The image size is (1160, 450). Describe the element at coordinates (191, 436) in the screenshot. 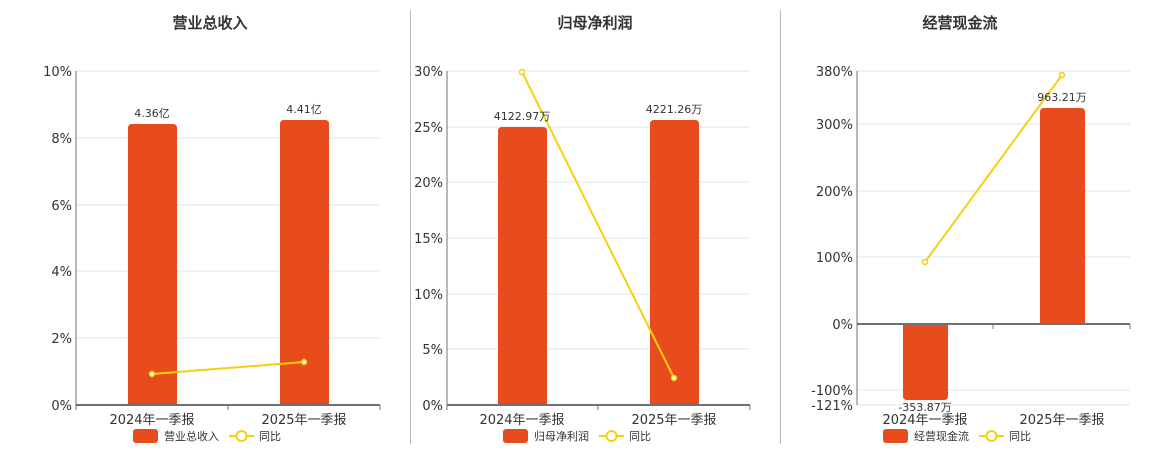

I see `bar-legend-label: 营业总收入` at that location.